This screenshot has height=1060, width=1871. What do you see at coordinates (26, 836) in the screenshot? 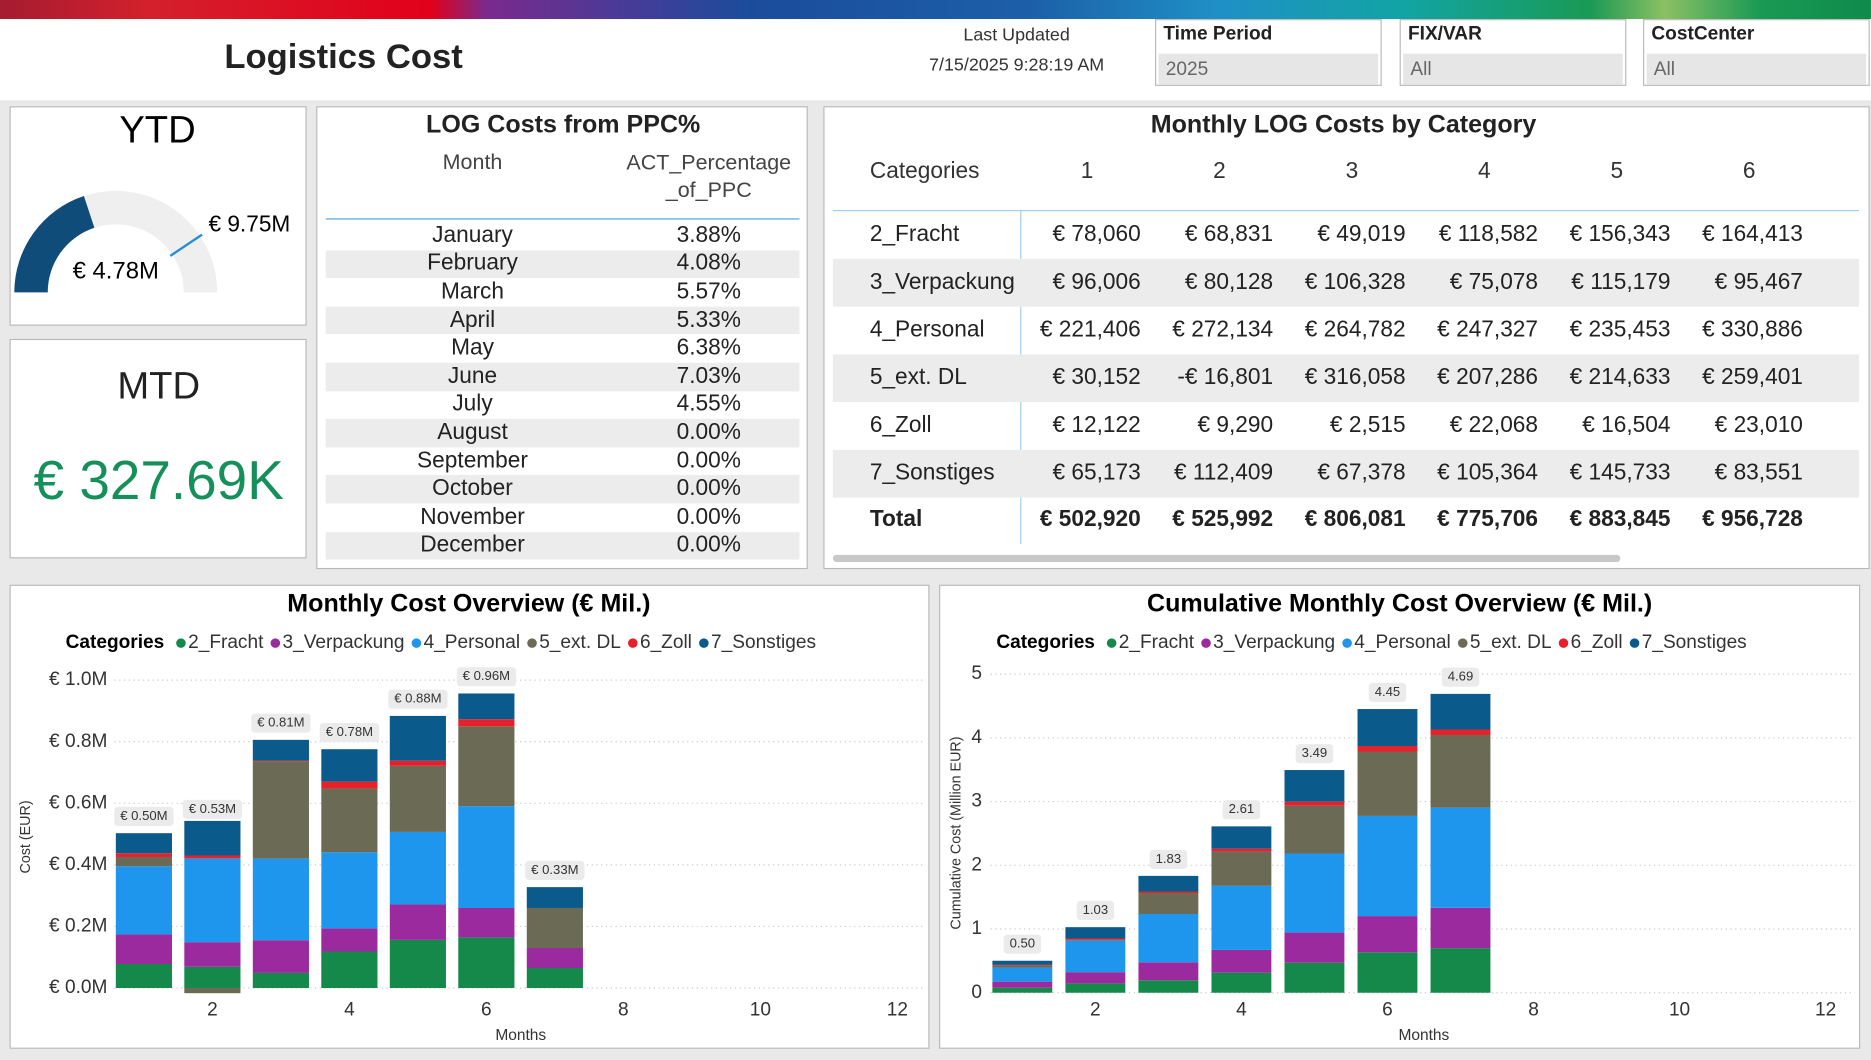
I see `y-axis-title: Cost (EUR)` at bounding box center [26, 836].